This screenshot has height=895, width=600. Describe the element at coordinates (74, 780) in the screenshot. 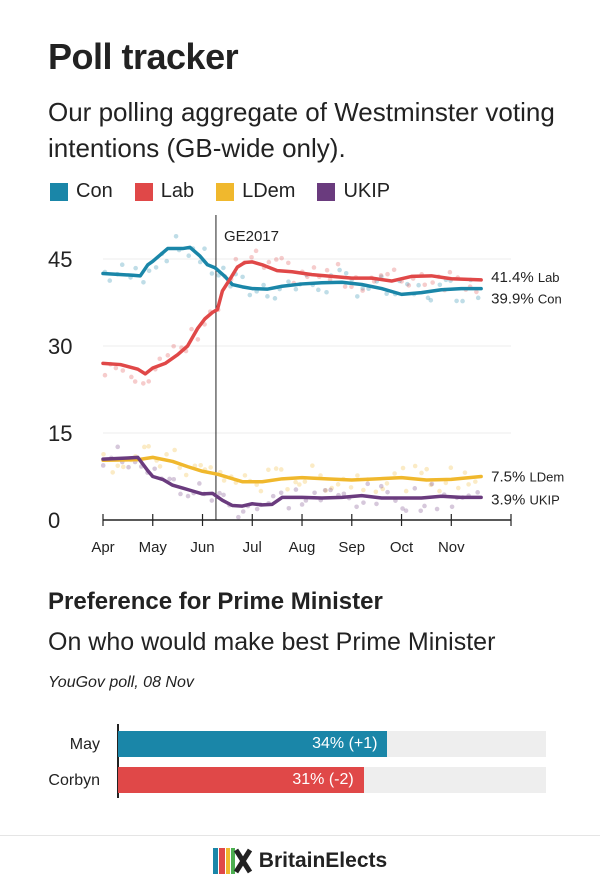

I see `pm-bar-label-corbyn: Corbyn` at that location.